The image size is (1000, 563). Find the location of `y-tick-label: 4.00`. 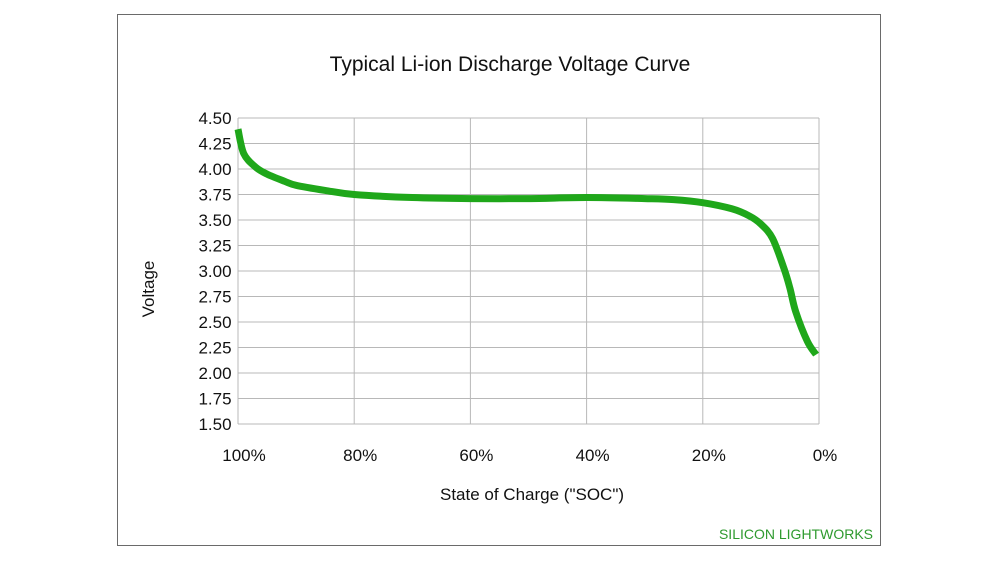

y-tick-label: 4.00 is located at coordinates (214, 169).